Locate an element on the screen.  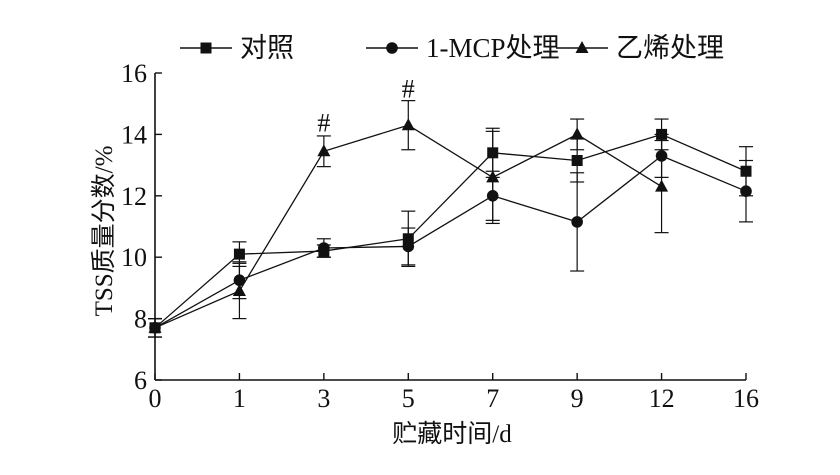
y-axis-label: TSS质量分数/% is located at coordinates (104, 231).